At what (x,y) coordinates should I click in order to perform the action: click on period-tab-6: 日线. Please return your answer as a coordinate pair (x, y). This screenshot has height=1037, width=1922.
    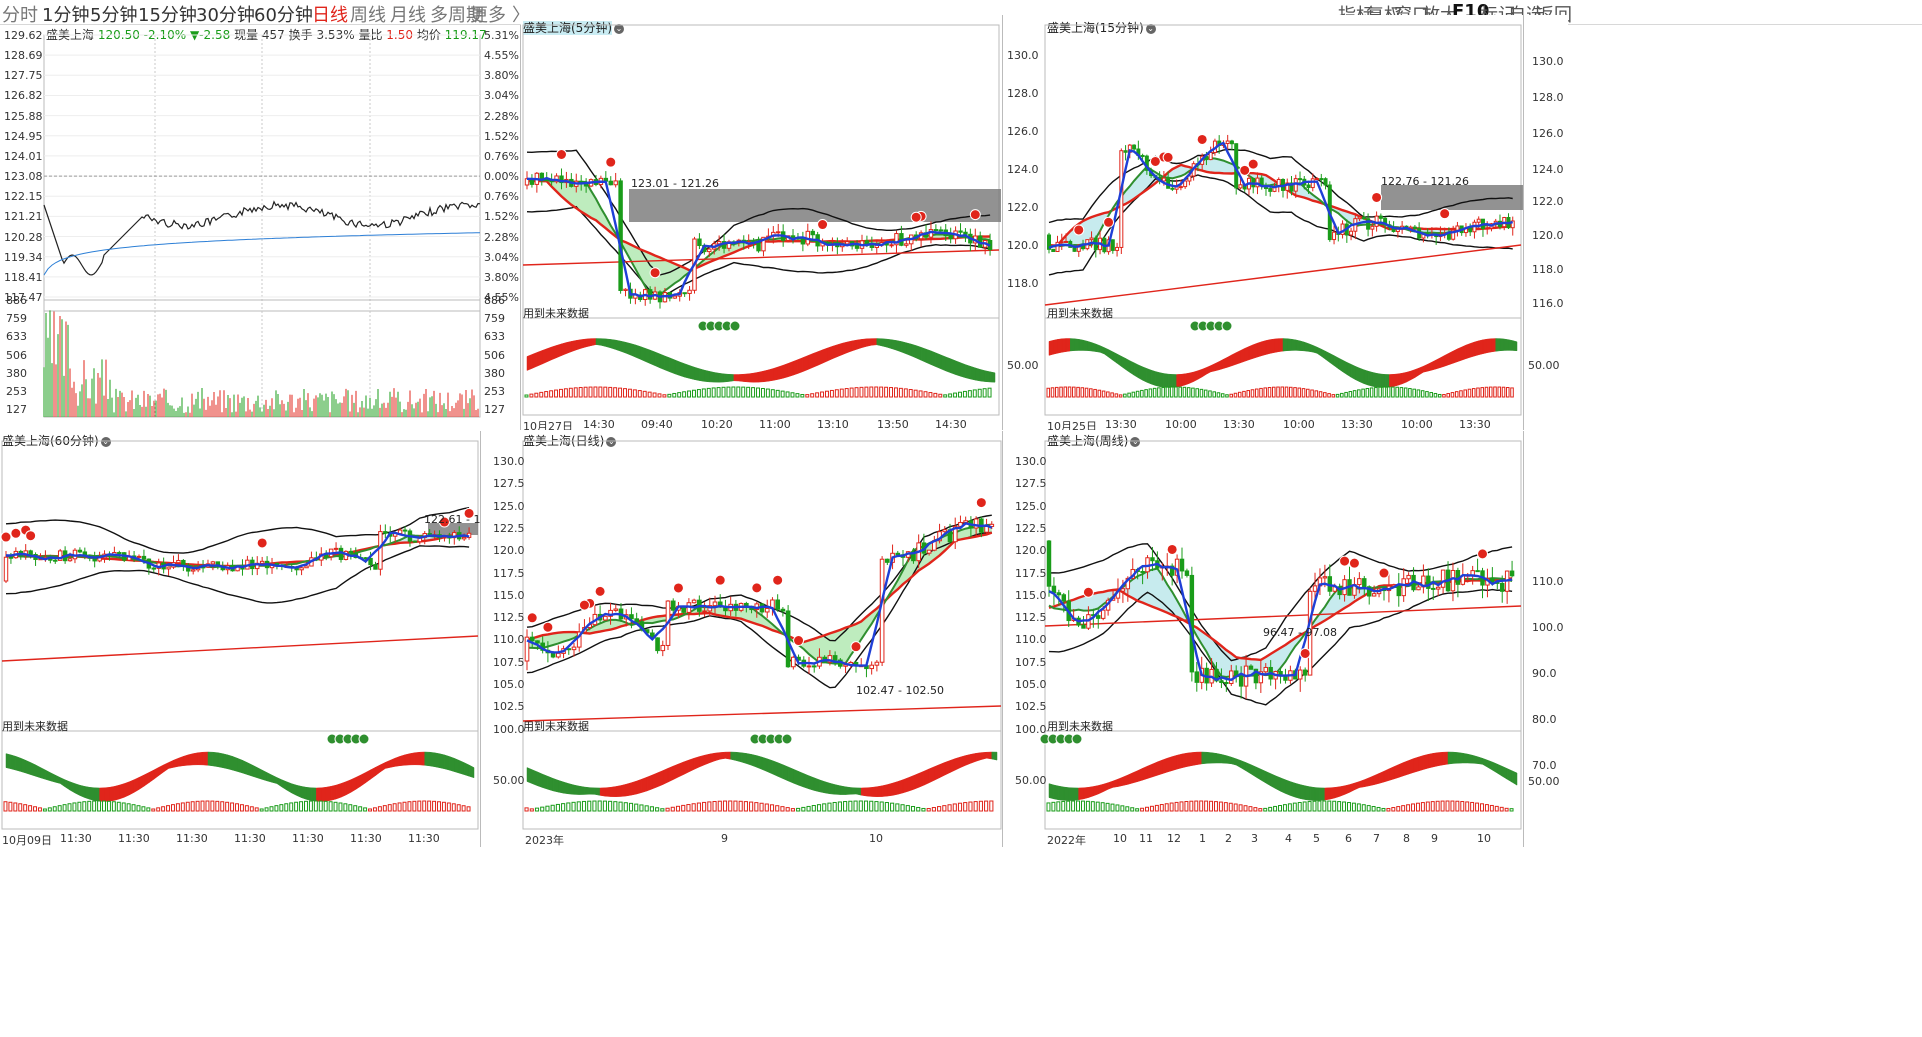
    Looking at the image, I should click on (330, 15).